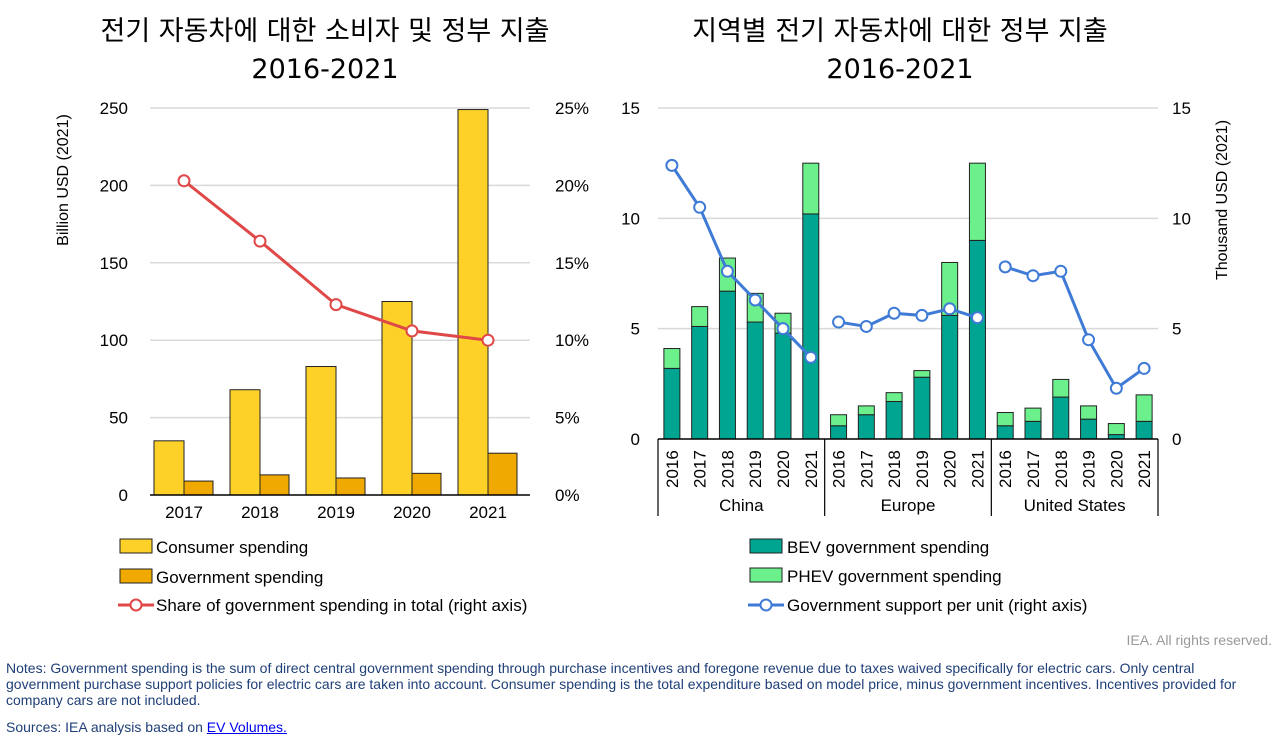 The width and height of the screenshot is (1280, 738). I want to click on left-chart-subtitle: 2016-2021, so click(324, 69).